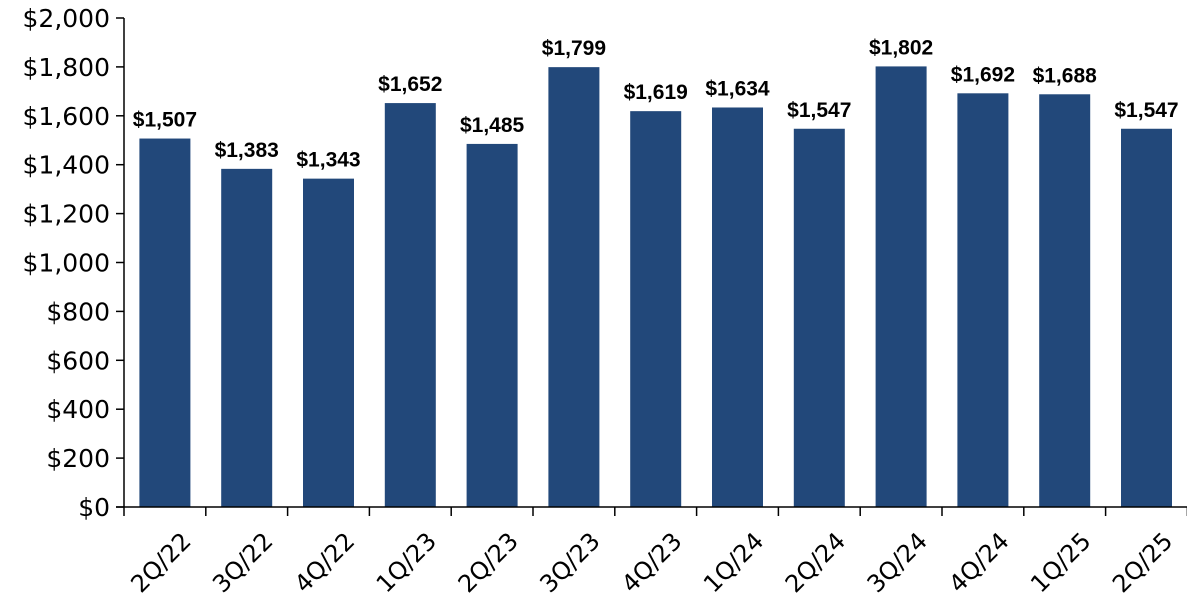 This screenshot has height=611, width=1187. I want to click on x-tick-label: 2Q/24, so click(815, 562).